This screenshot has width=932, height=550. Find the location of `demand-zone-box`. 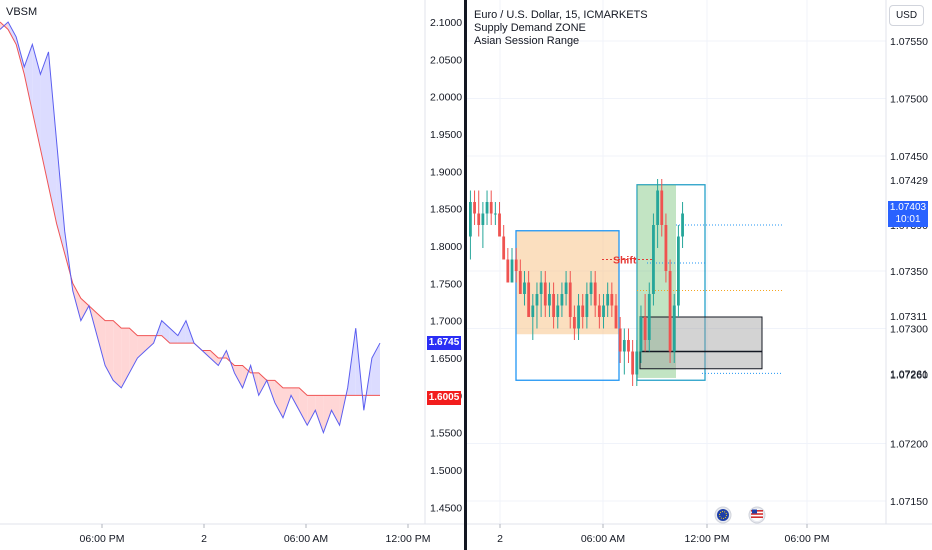

demand-zone-box is located at coordinates (567, 305).